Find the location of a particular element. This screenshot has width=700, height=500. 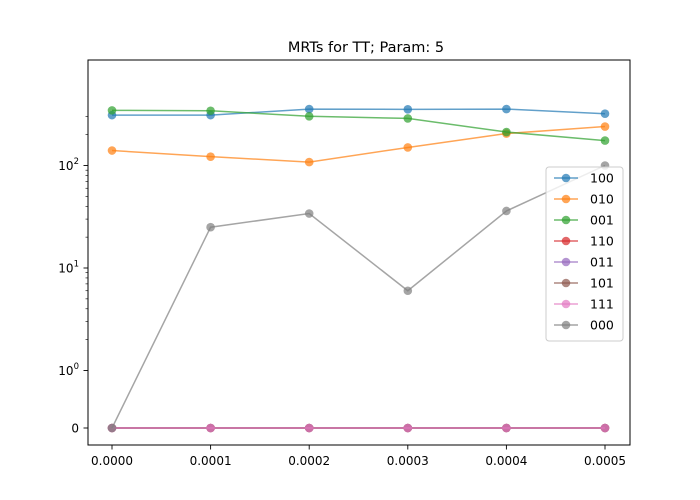

y-tick-label: 0 is located at coordinates (75, 429).